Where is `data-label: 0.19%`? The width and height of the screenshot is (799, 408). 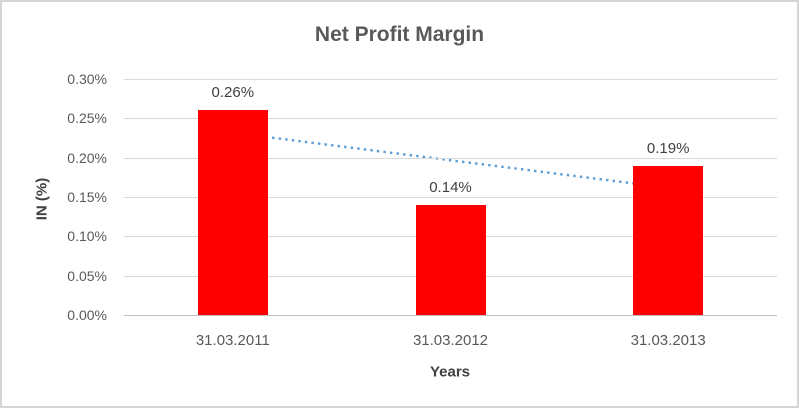
data-label: 0.19% is located at coordinates (668, 148).